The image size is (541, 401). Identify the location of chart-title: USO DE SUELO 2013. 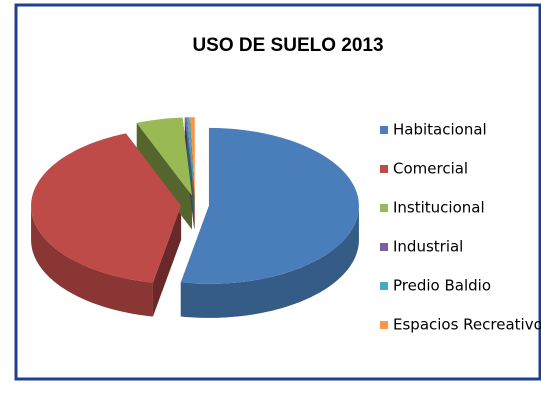
(287, 45).